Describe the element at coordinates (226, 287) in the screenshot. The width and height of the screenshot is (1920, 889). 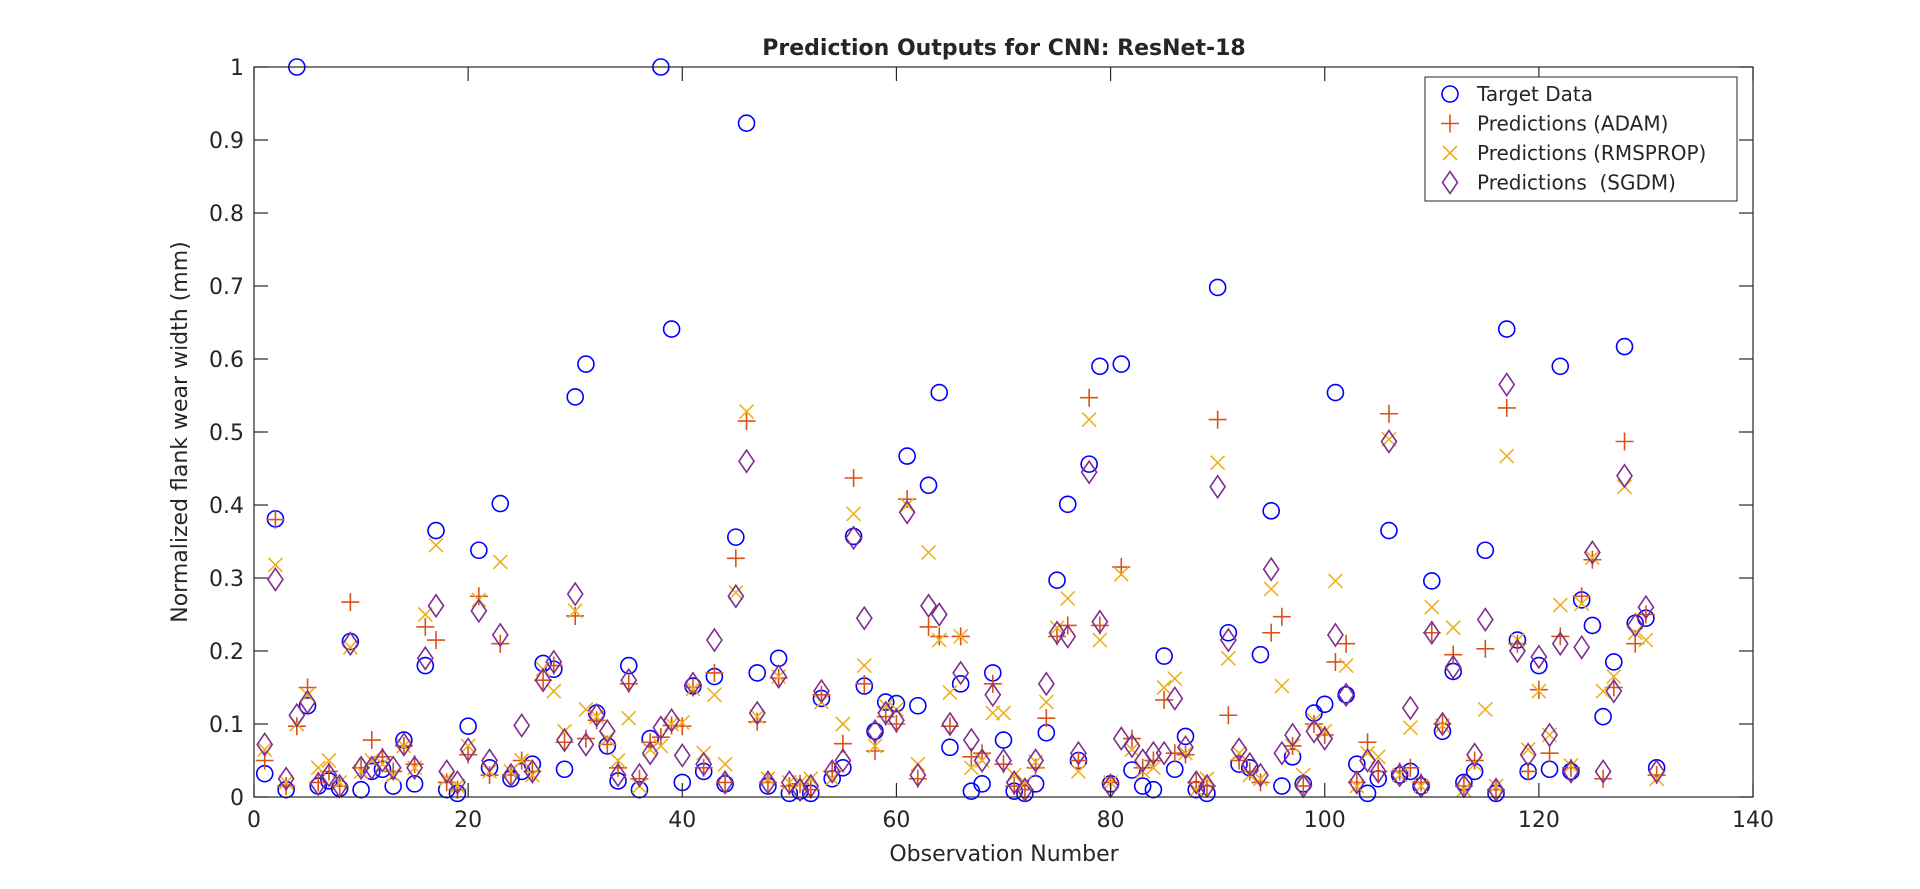
I see `y-tick-label: 0.7` at that location.